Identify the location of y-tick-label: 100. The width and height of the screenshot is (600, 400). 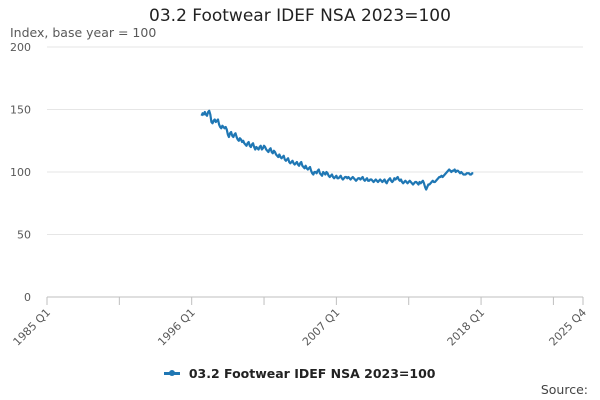
(20, 172).